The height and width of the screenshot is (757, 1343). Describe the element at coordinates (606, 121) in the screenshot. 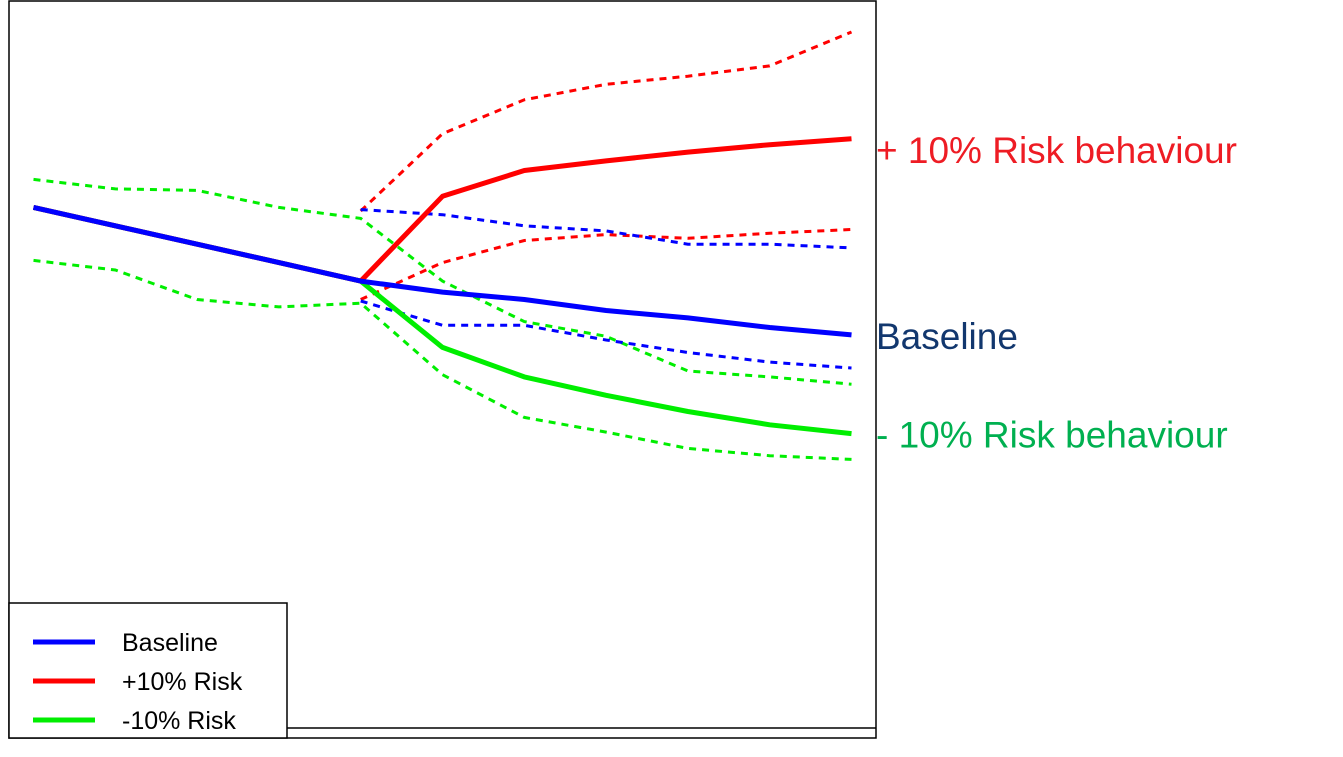

I see `series-plus10-upper-bound` at that location.